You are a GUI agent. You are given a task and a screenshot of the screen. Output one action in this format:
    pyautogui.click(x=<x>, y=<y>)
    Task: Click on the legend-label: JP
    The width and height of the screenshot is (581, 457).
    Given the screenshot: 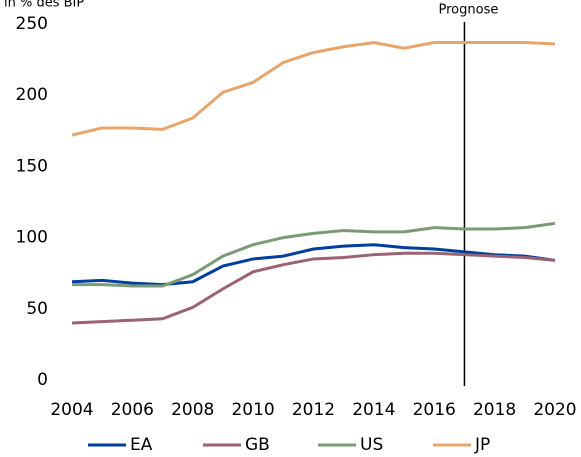 What is the action you would take?
    pyautogui.click(x=482, y=445)
    